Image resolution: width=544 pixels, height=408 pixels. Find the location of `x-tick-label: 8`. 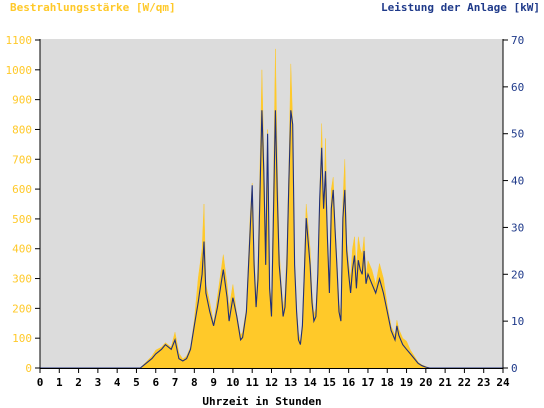

x-tick-label: 8 is located at coordinates (194, 382).